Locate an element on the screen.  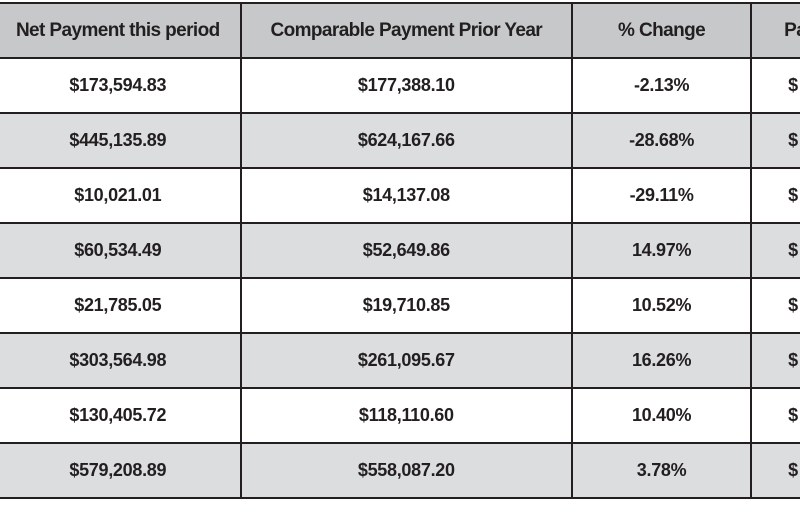
table-row: $60,534.49 $52,649.86 14.97% $ is located at coordinates (400, 250).